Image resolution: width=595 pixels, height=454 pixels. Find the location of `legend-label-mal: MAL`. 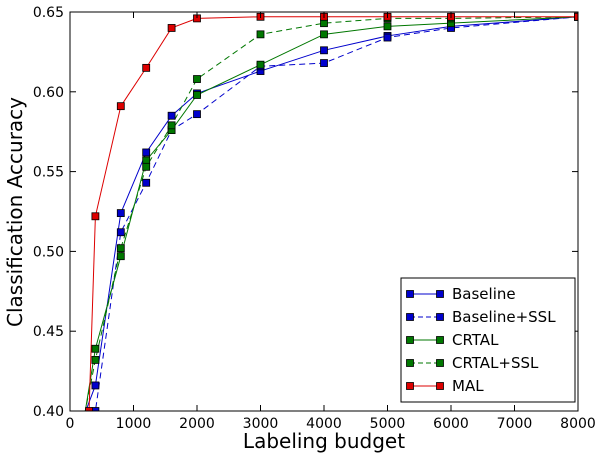

legend-label-mal: MAL is located at coordinates (468, 386).